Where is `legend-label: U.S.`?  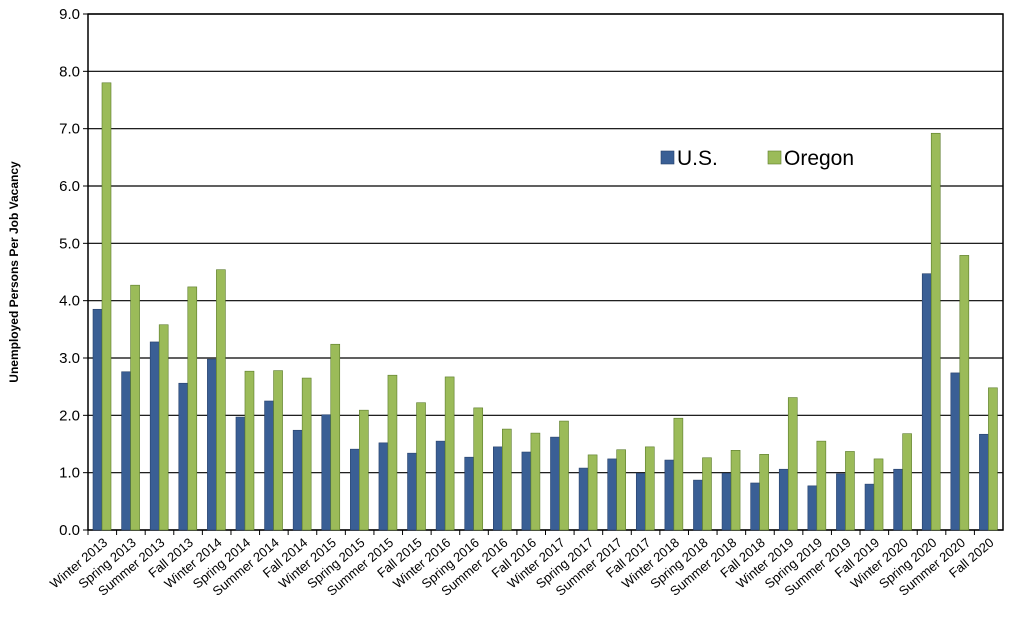
legend-label: U.S. is located at coordinates (697, 158).